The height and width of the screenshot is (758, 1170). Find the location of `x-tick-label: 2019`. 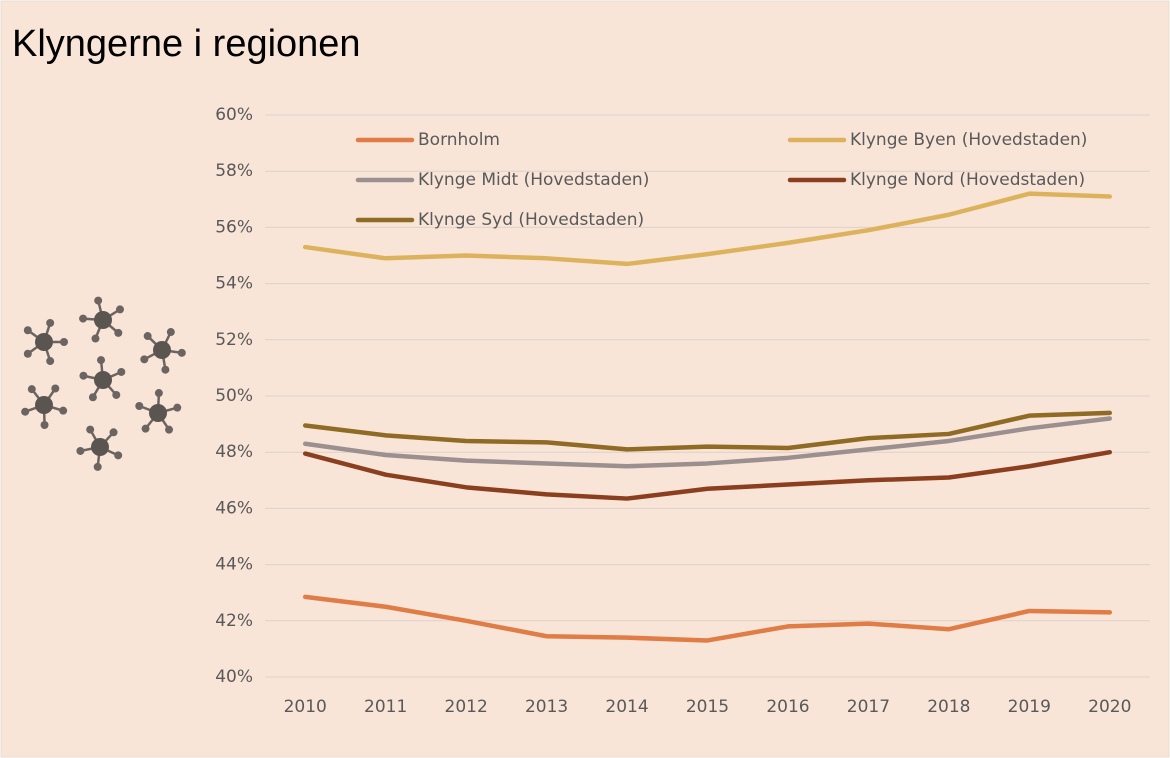

x-tick-label: 2019 is located at coordinates (1029, 707).